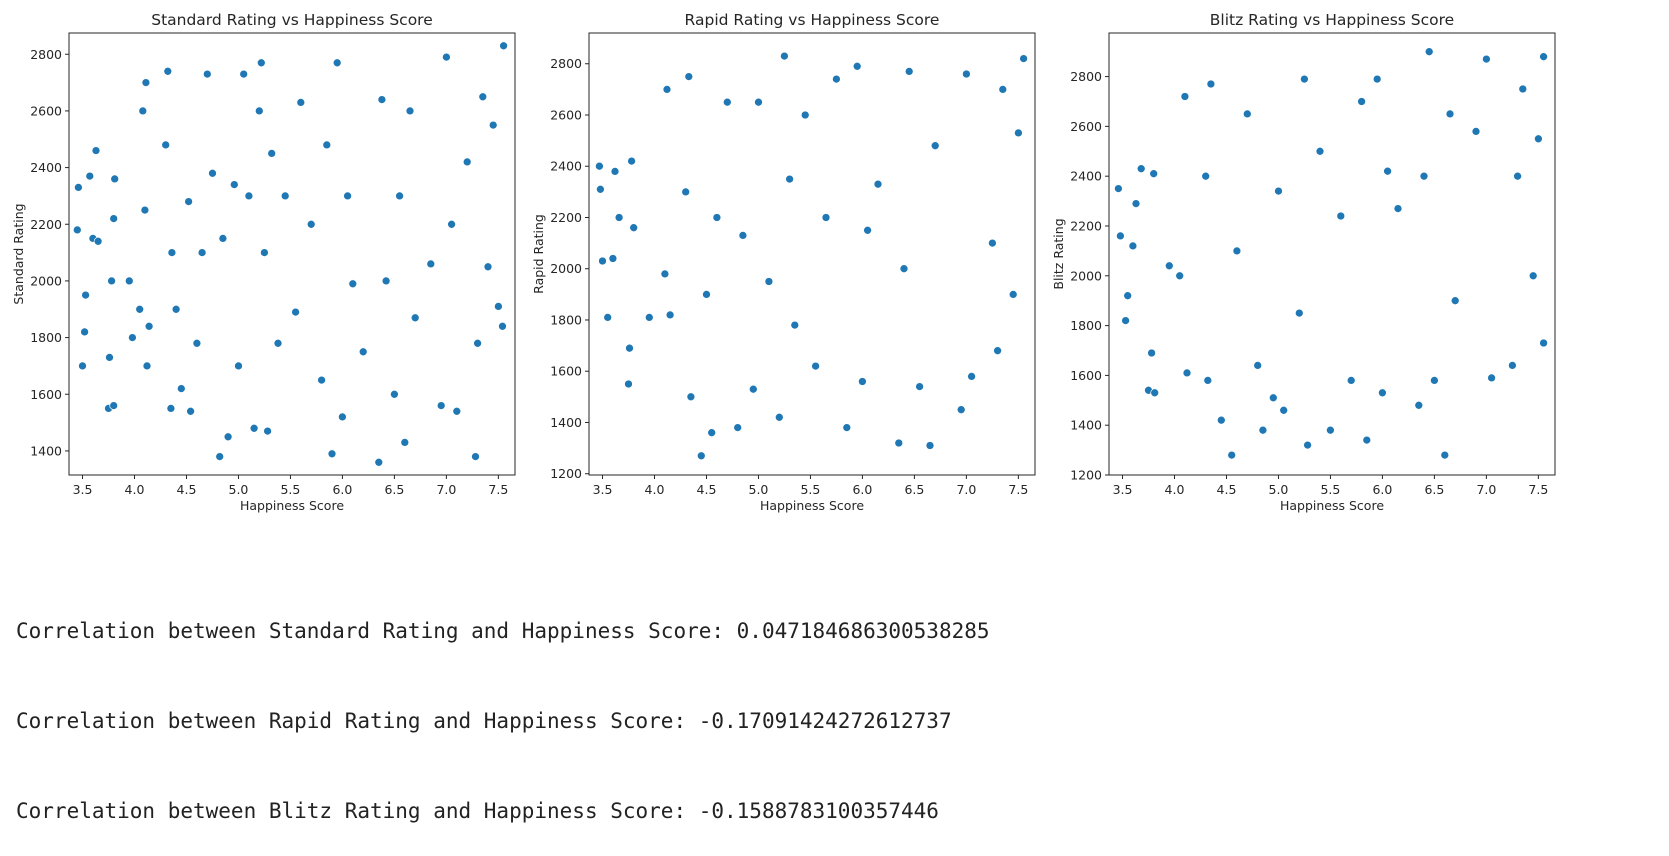 This screenshot has height=856, width=1669. Describe the element at coordinates (566, 114) in the screenshot. I see `y-tick-label: 2600` at that location.